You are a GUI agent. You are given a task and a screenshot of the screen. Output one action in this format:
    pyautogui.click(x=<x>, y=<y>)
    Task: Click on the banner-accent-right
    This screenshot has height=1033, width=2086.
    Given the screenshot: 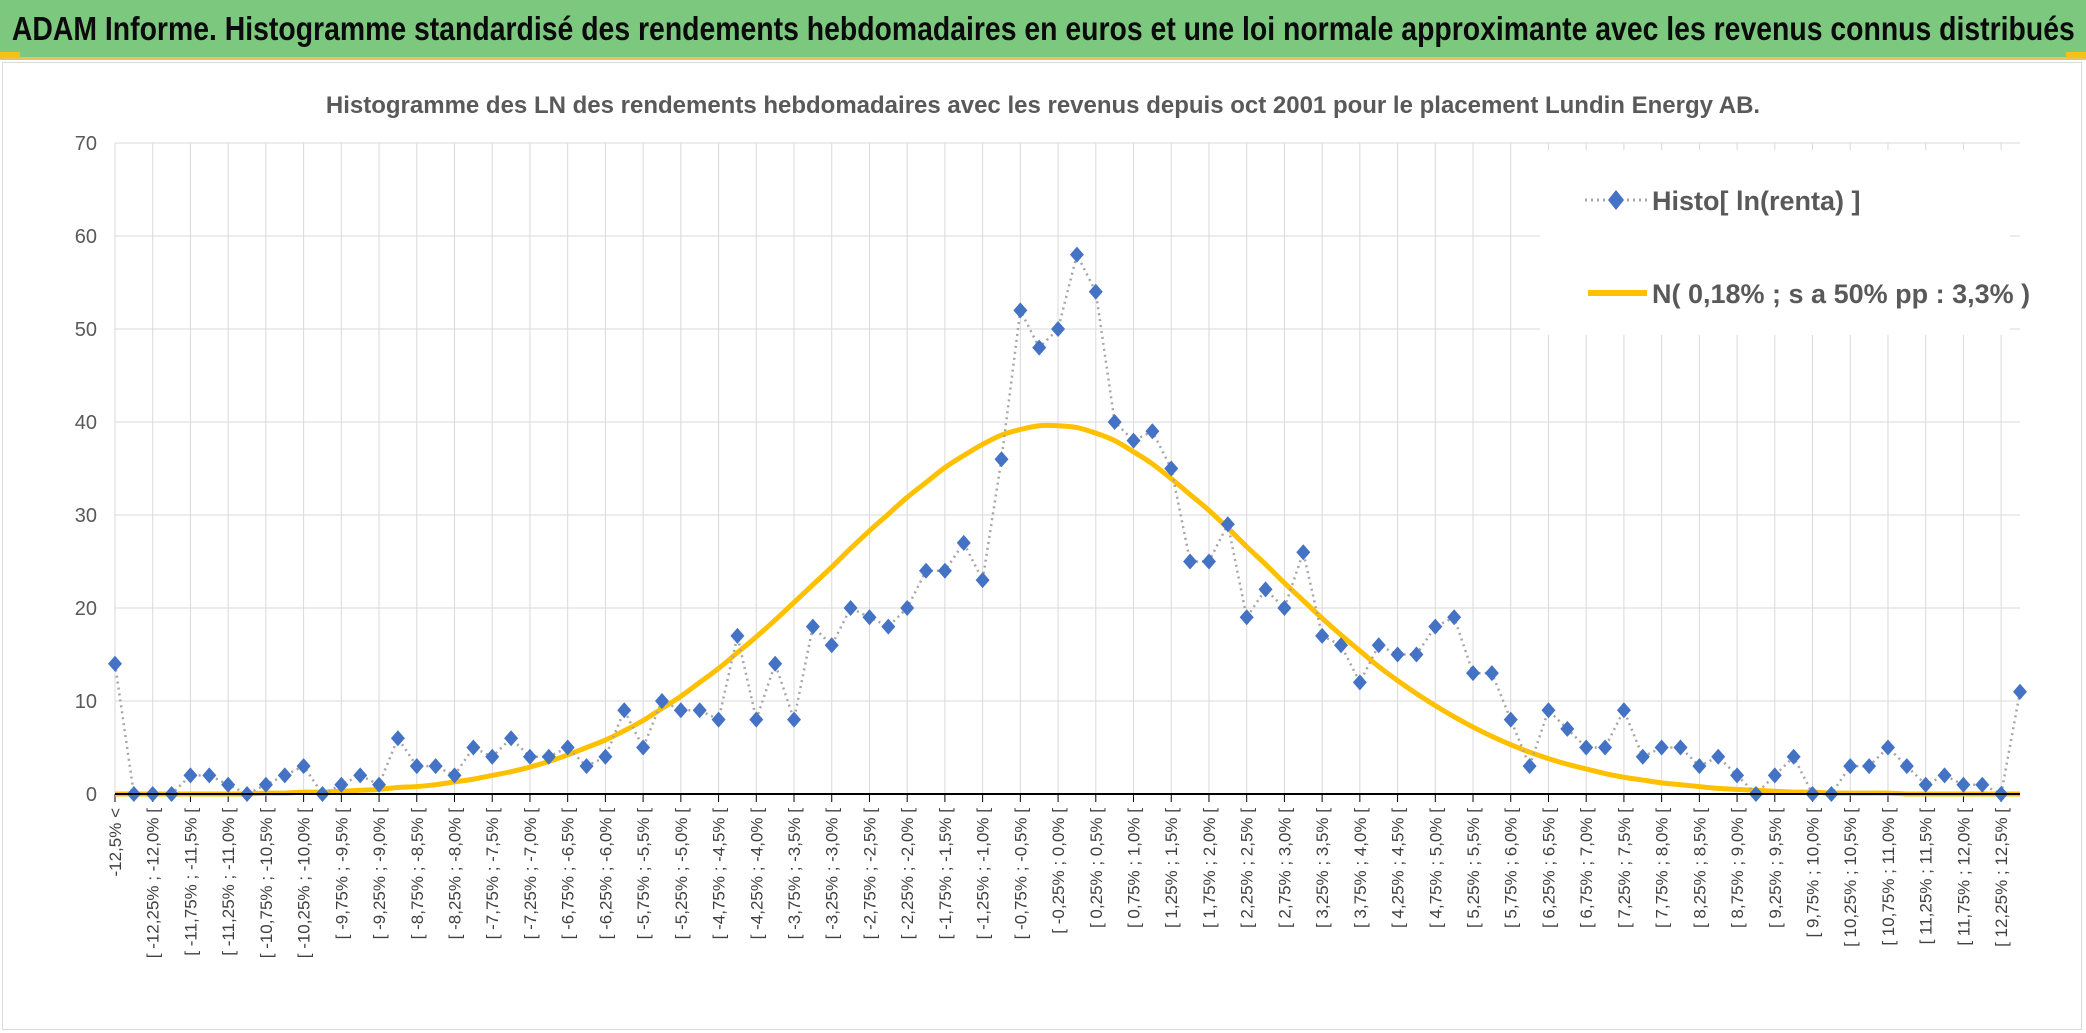 What is the action you would take?
    pyautogui.click(x=2076, y=55)
    